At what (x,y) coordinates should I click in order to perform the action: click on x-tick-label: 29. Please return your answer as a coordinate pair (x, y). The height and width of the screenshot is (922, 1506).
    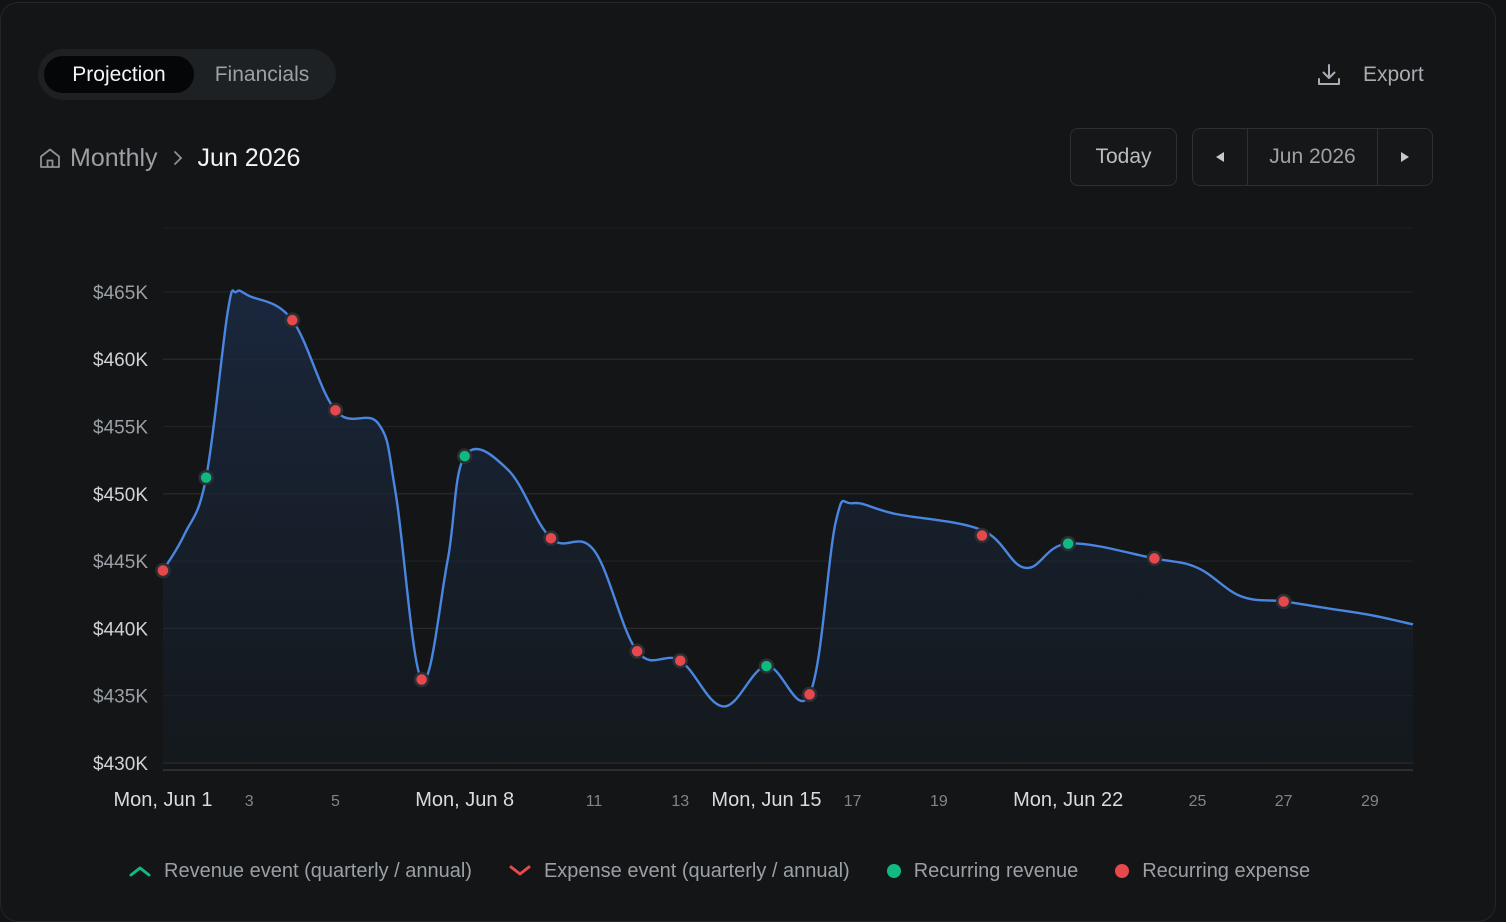
    Looking at the image, I should click on (1370, 801).